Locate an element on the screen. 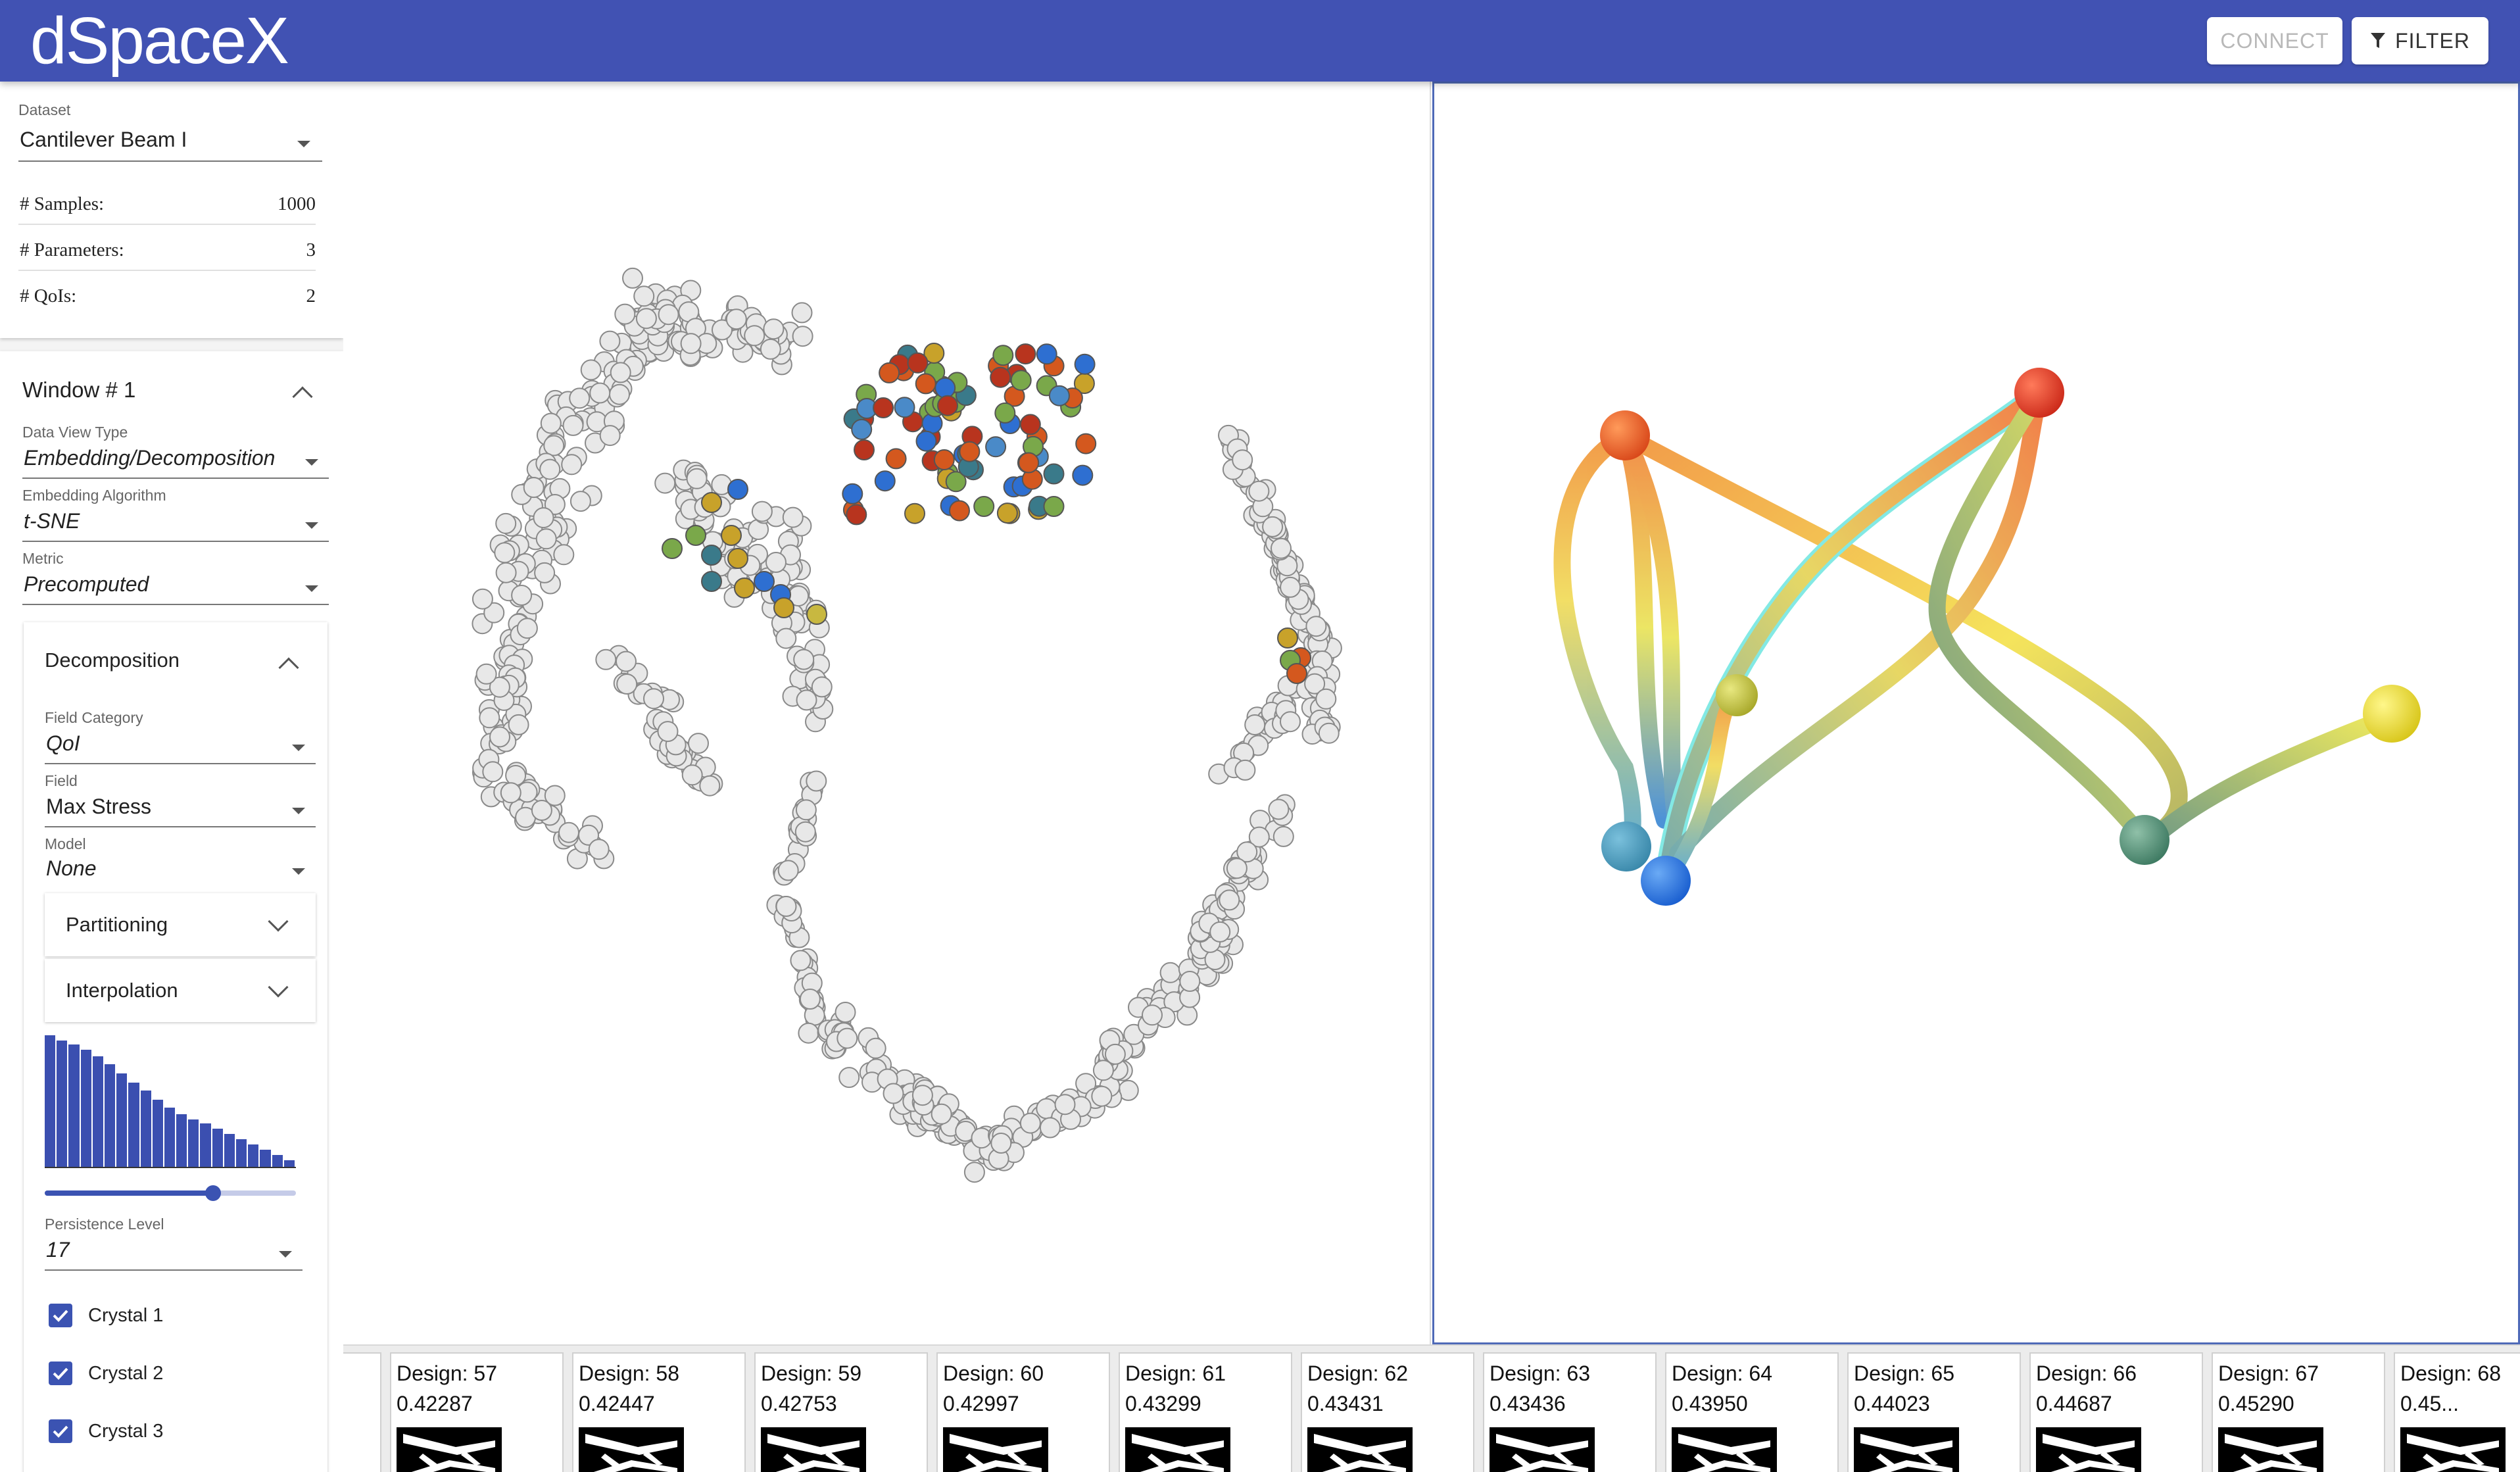 The height and width of the screenshot is (1472, 2520). design-card: Design: 65 0.44023 is located at coordinates (1934, 1412).